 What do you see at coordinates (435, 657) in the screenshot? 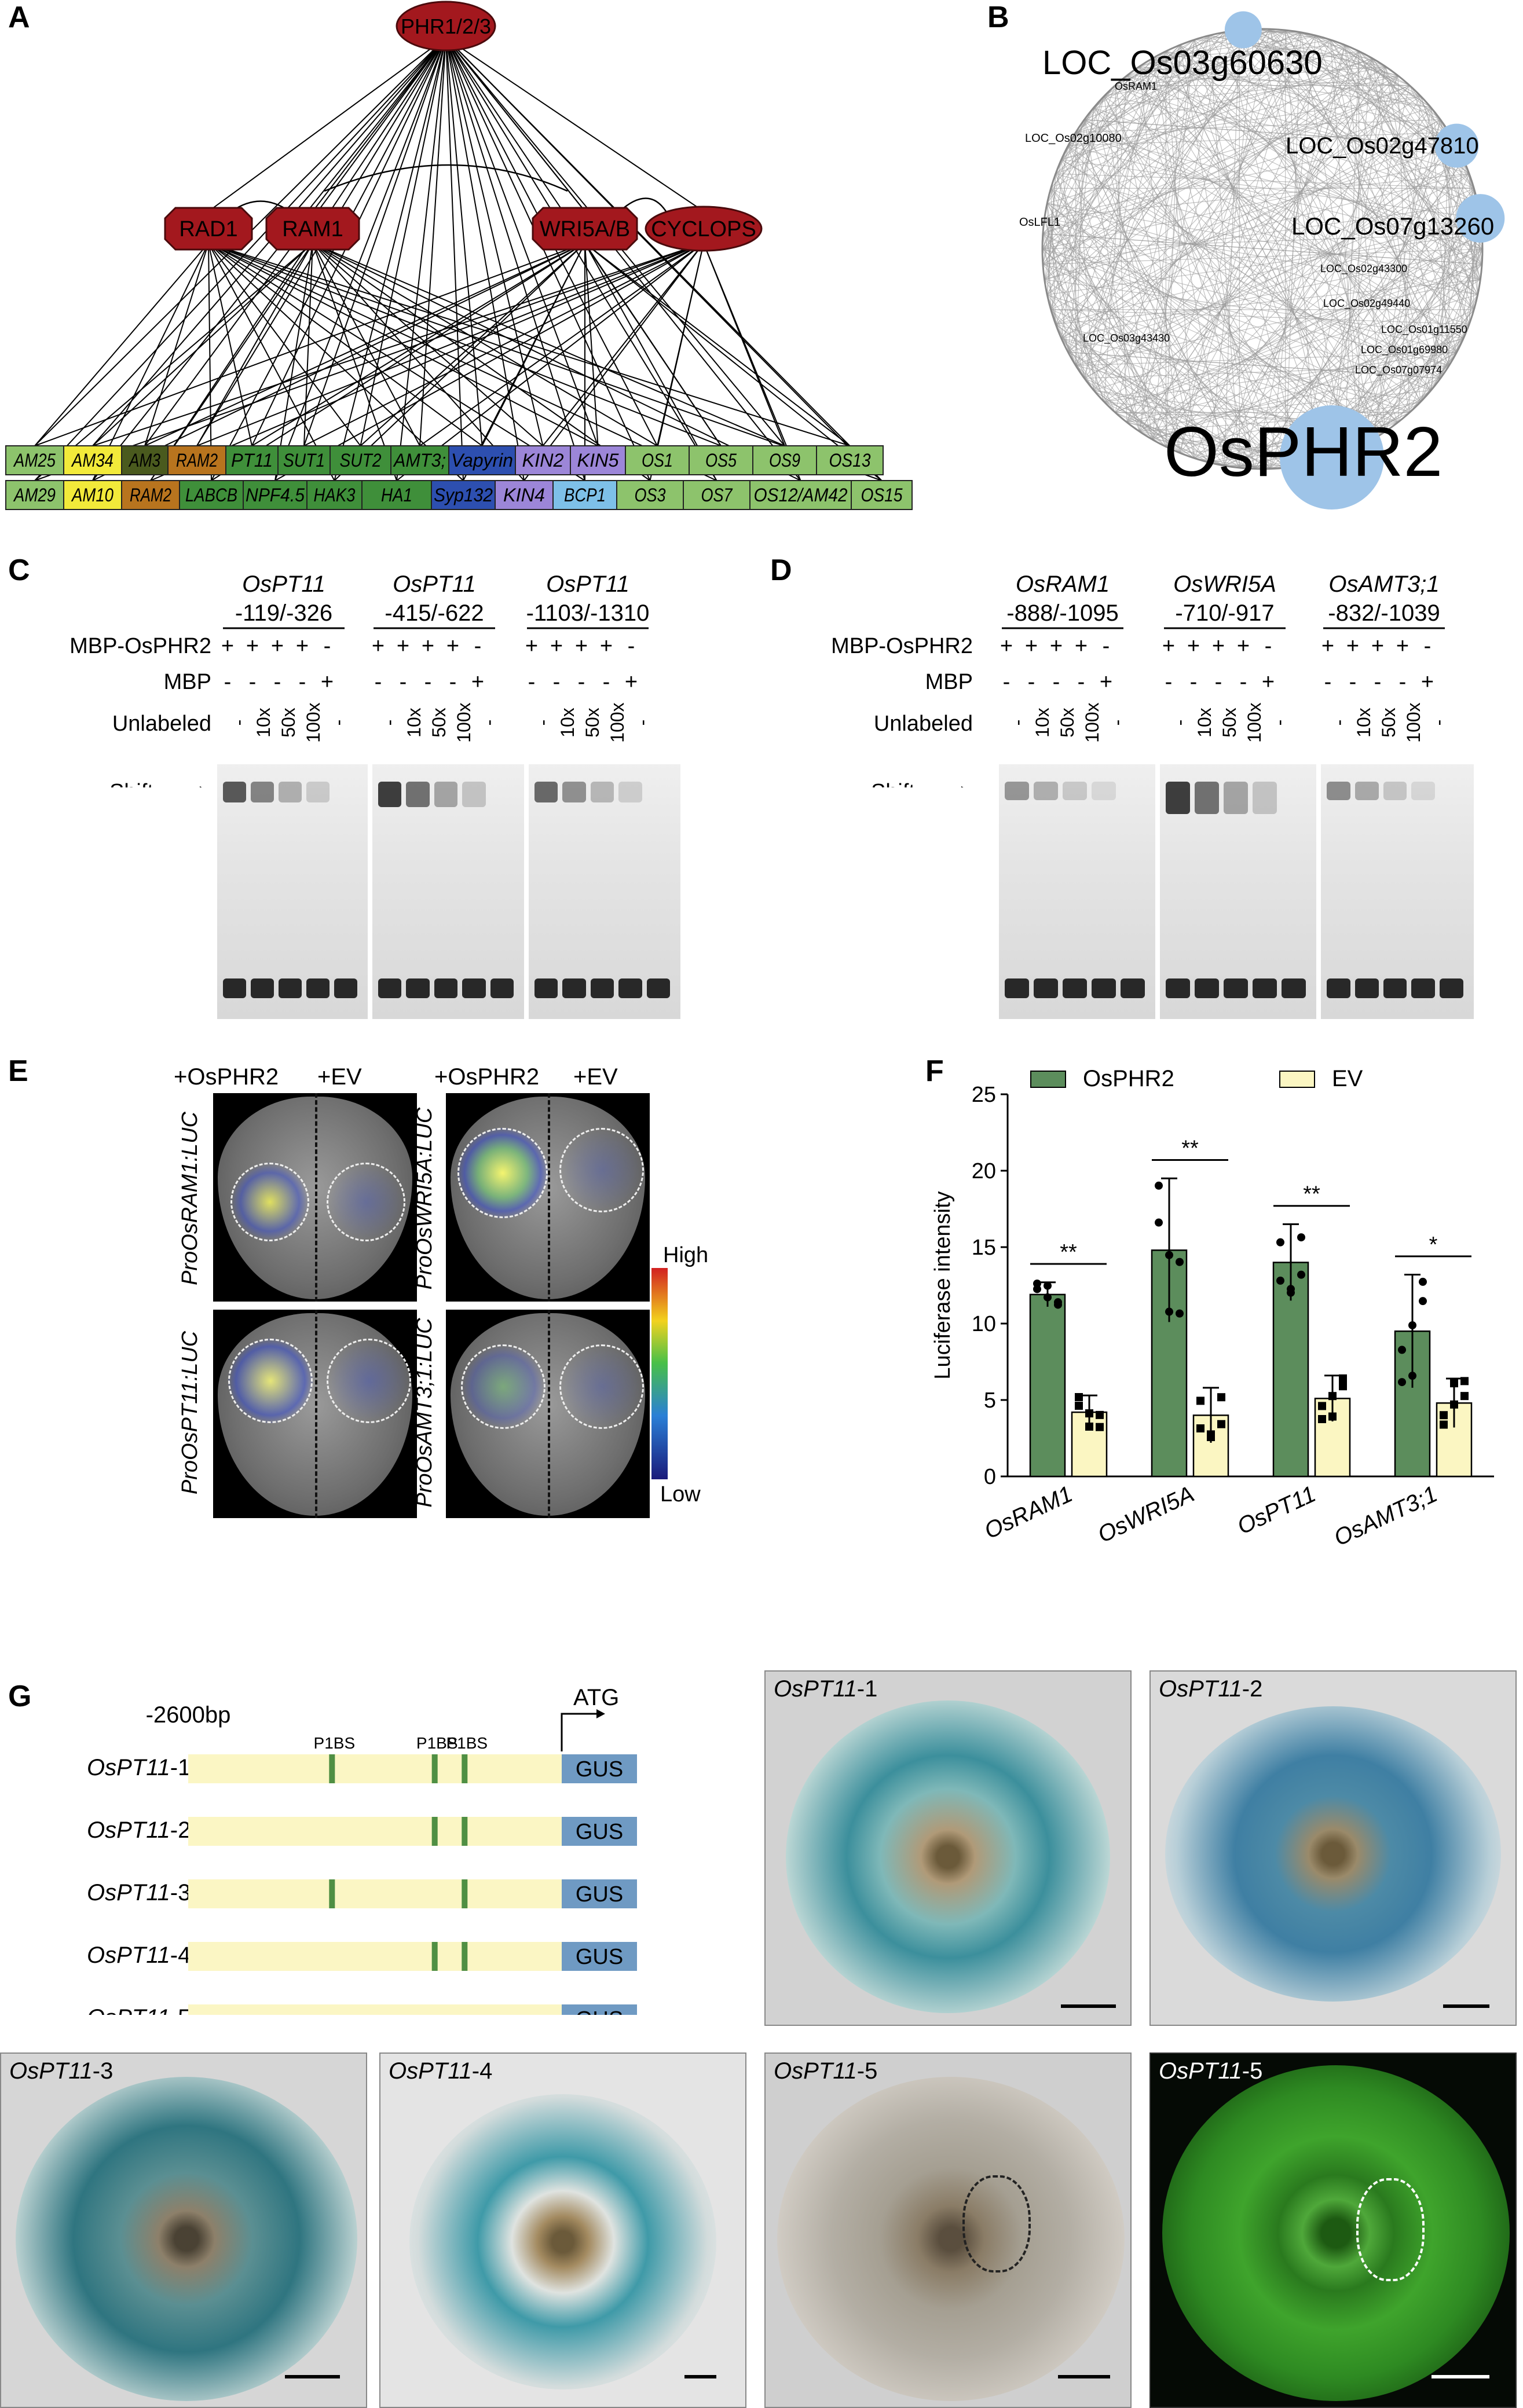
I see `emsa-c-probe-1: OsPT11-415/-622+--+-10x+-50x+-100x-+-` at bounding box center [435, 657].